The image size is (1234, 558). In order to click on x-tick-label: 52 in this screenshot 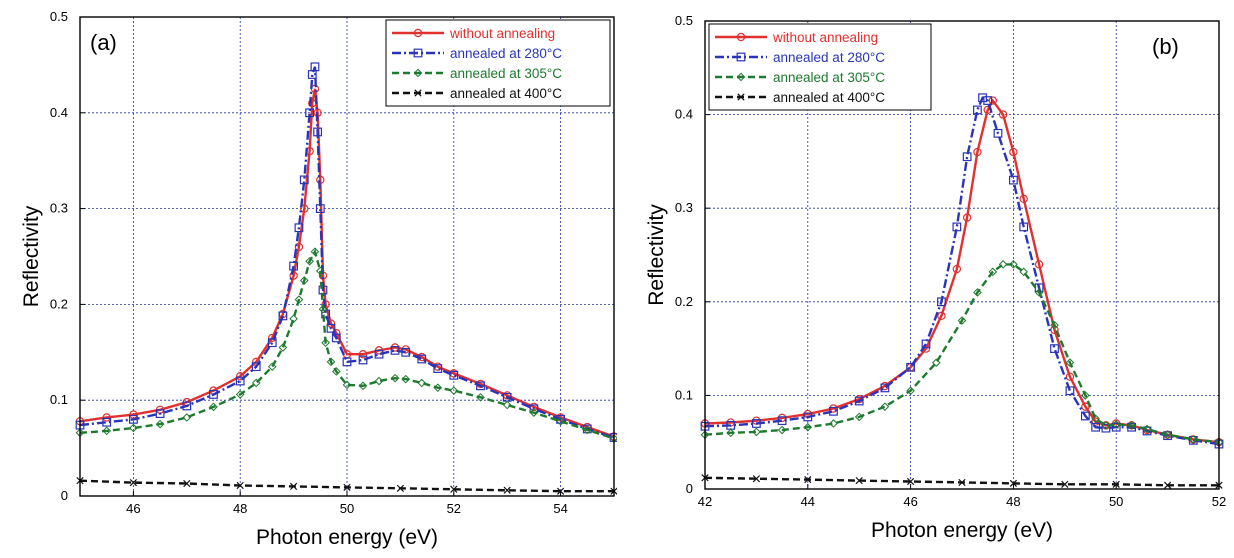, I will do `click(1219, 501)`.